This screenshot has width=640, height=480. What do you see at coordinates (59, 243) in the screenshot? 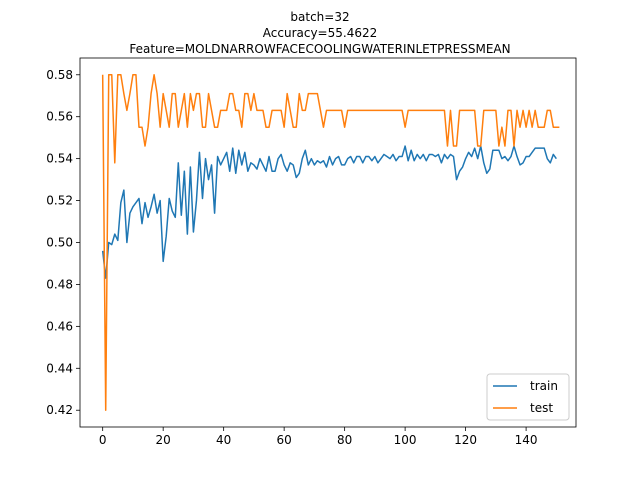
I see `y-tick-label: 0.50` at bounding box center [59, 243].